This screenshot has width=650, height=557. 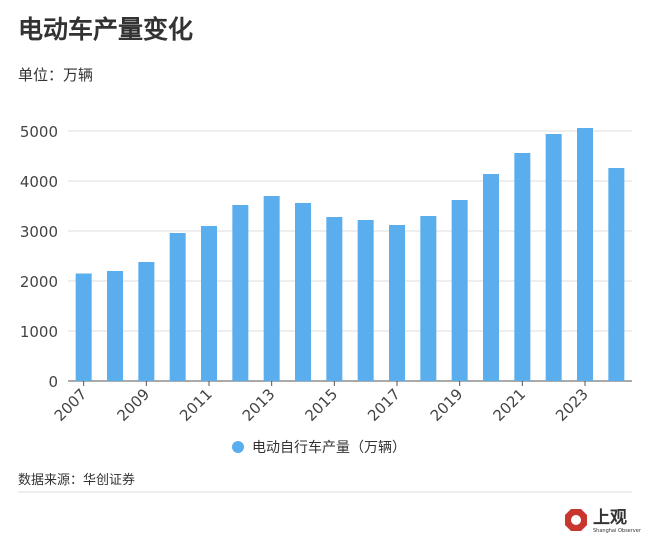 What do you see at coordinates (447, 405) in the screenshot?
I see `x-tick-label: 2019` at bounding box center [447, 405].